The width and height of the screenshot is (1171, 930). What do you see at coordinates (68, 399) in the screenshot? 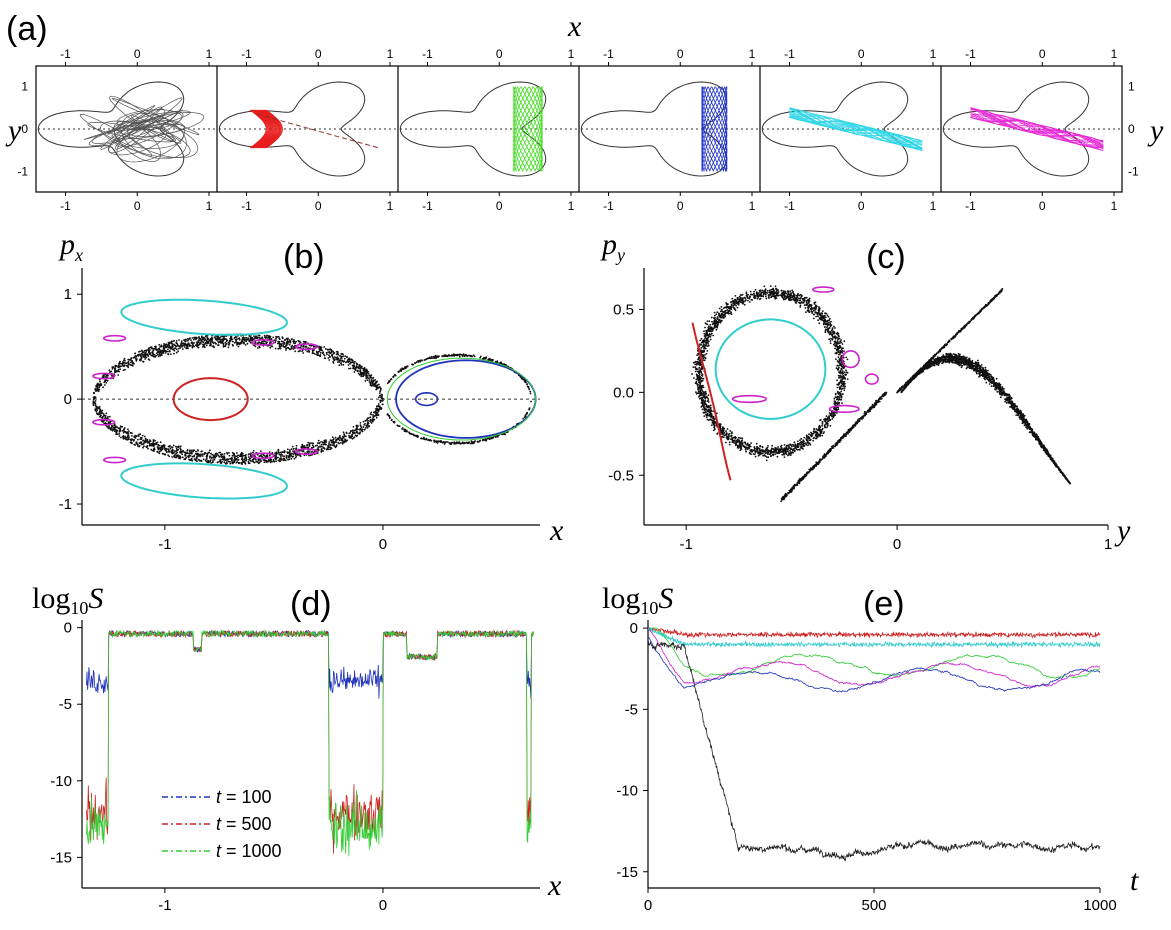
I see `tick-label-y: 0` at bounding box center [68, 399].